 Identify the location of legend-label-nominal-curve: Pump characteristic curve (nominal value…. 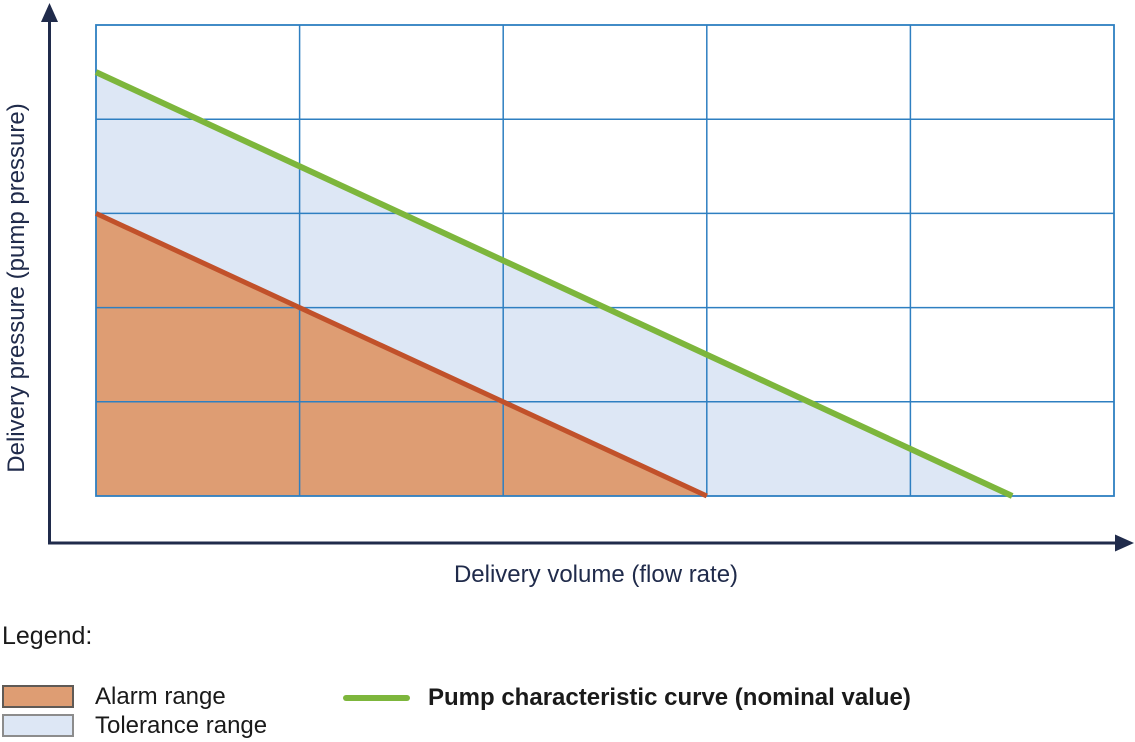
(669, 697).